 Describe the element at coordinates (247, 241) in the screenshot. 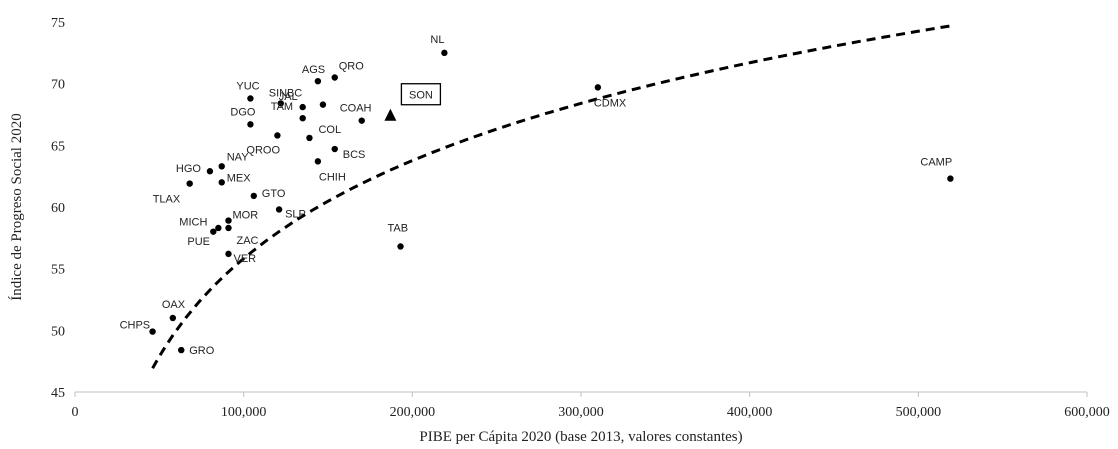

I see `point-label: ZAC` at that location.